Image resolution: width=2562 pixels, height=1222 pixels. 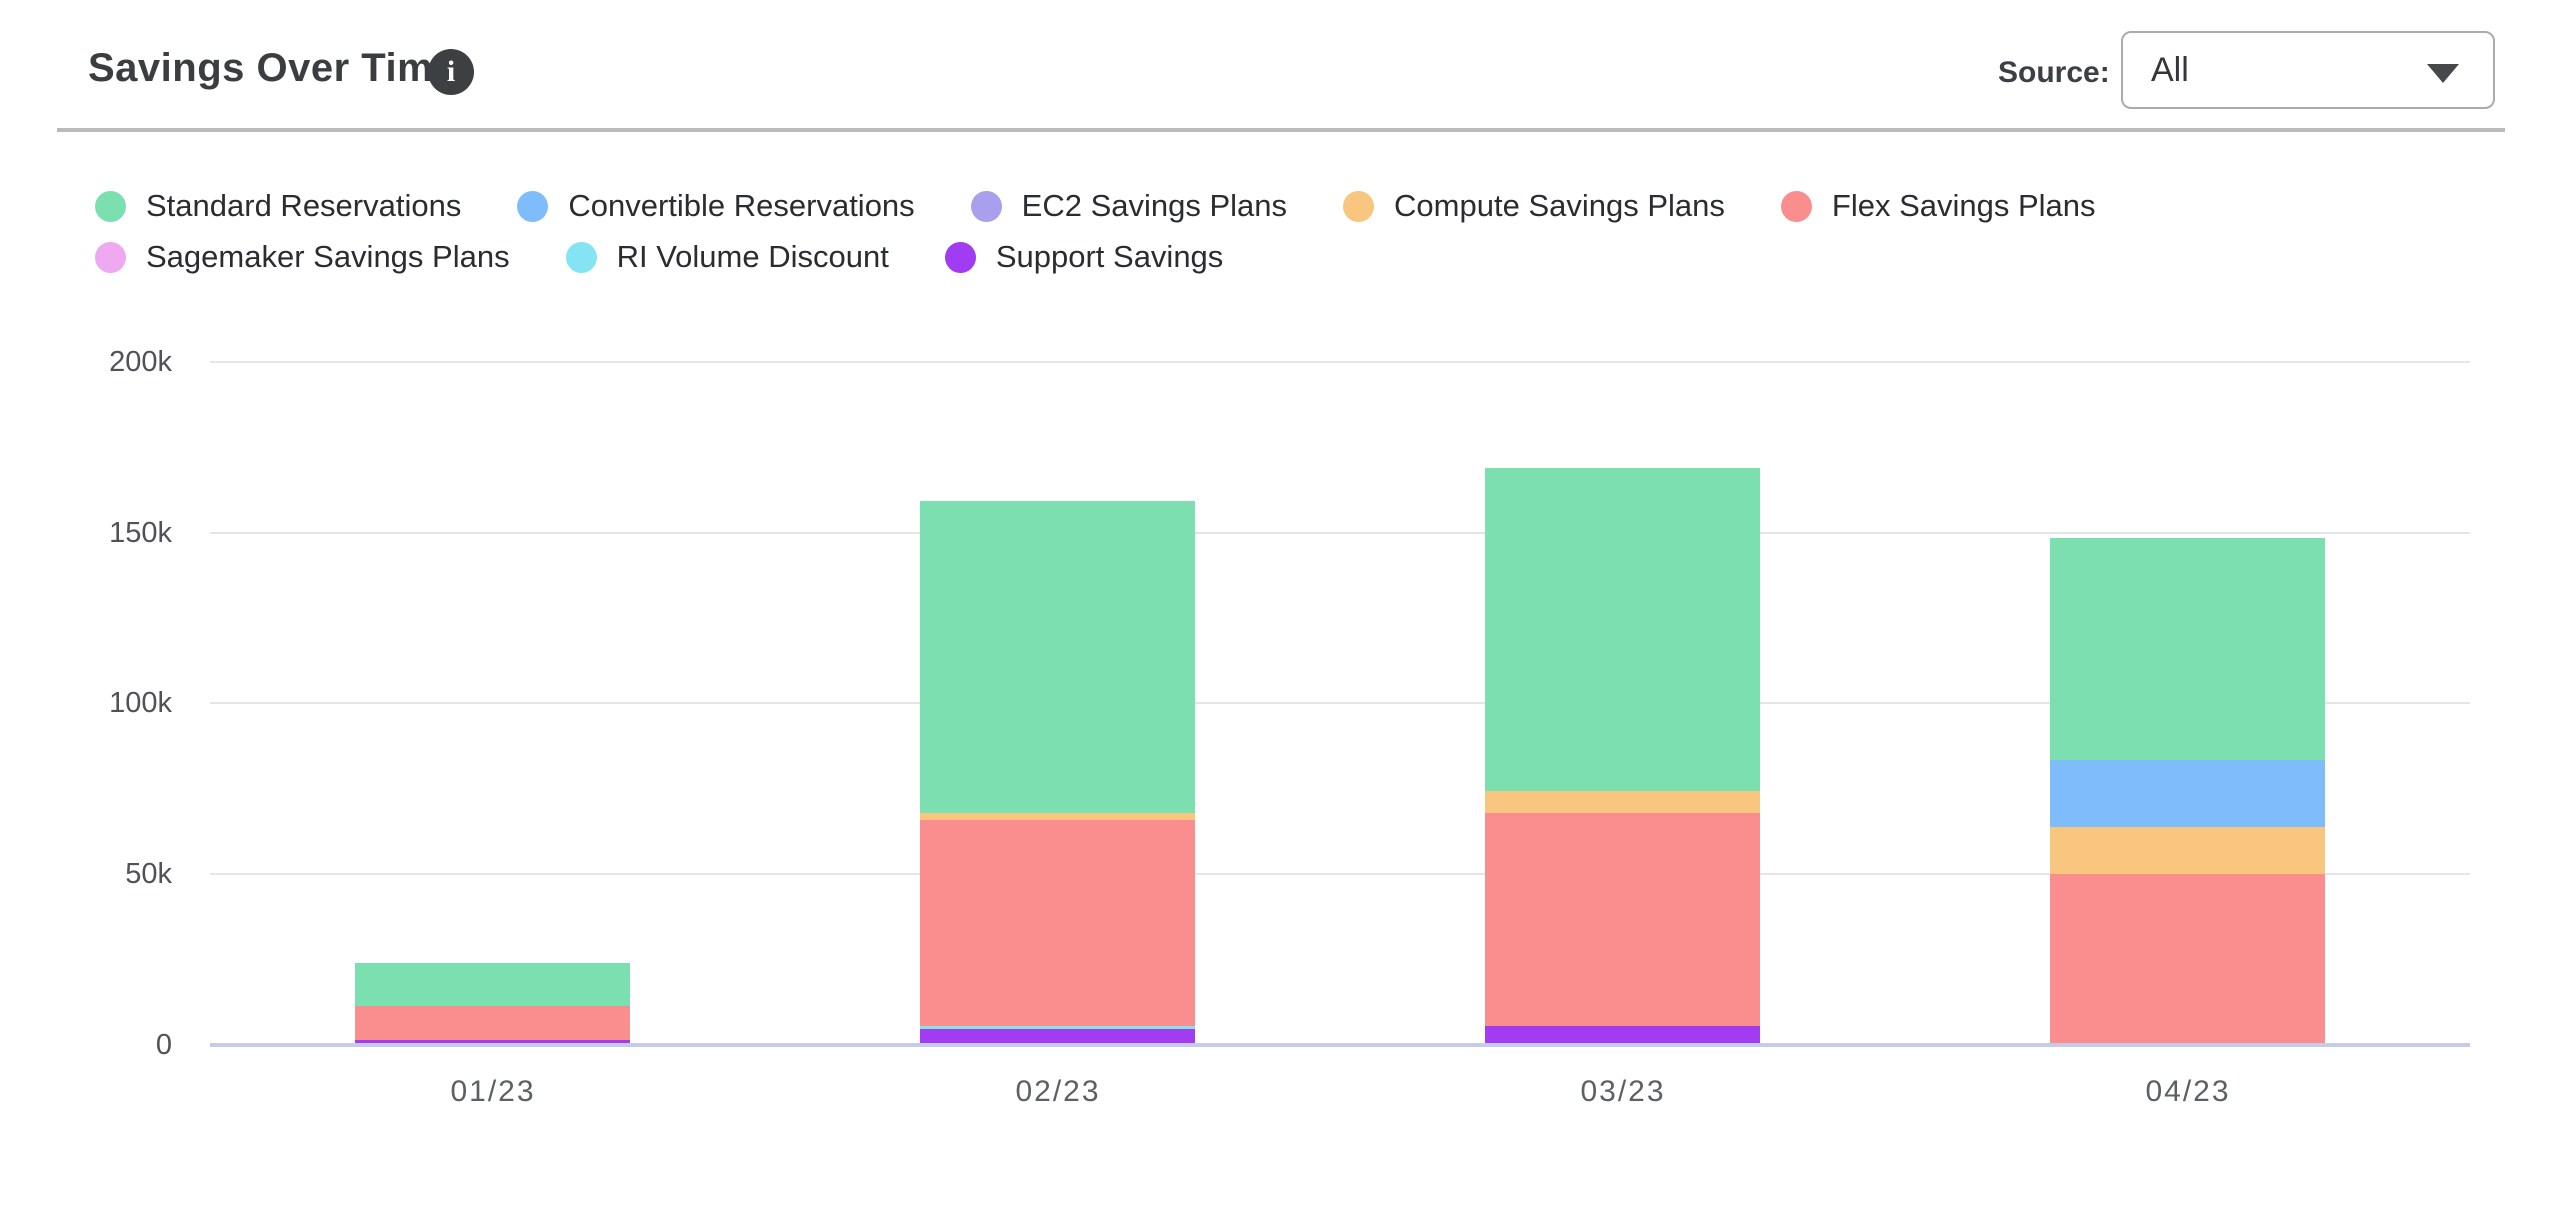 What do you see at coordinates (1340, 1045) in the screenshot?
I see `x-axis-line` at bounding box center [1340, 1045].